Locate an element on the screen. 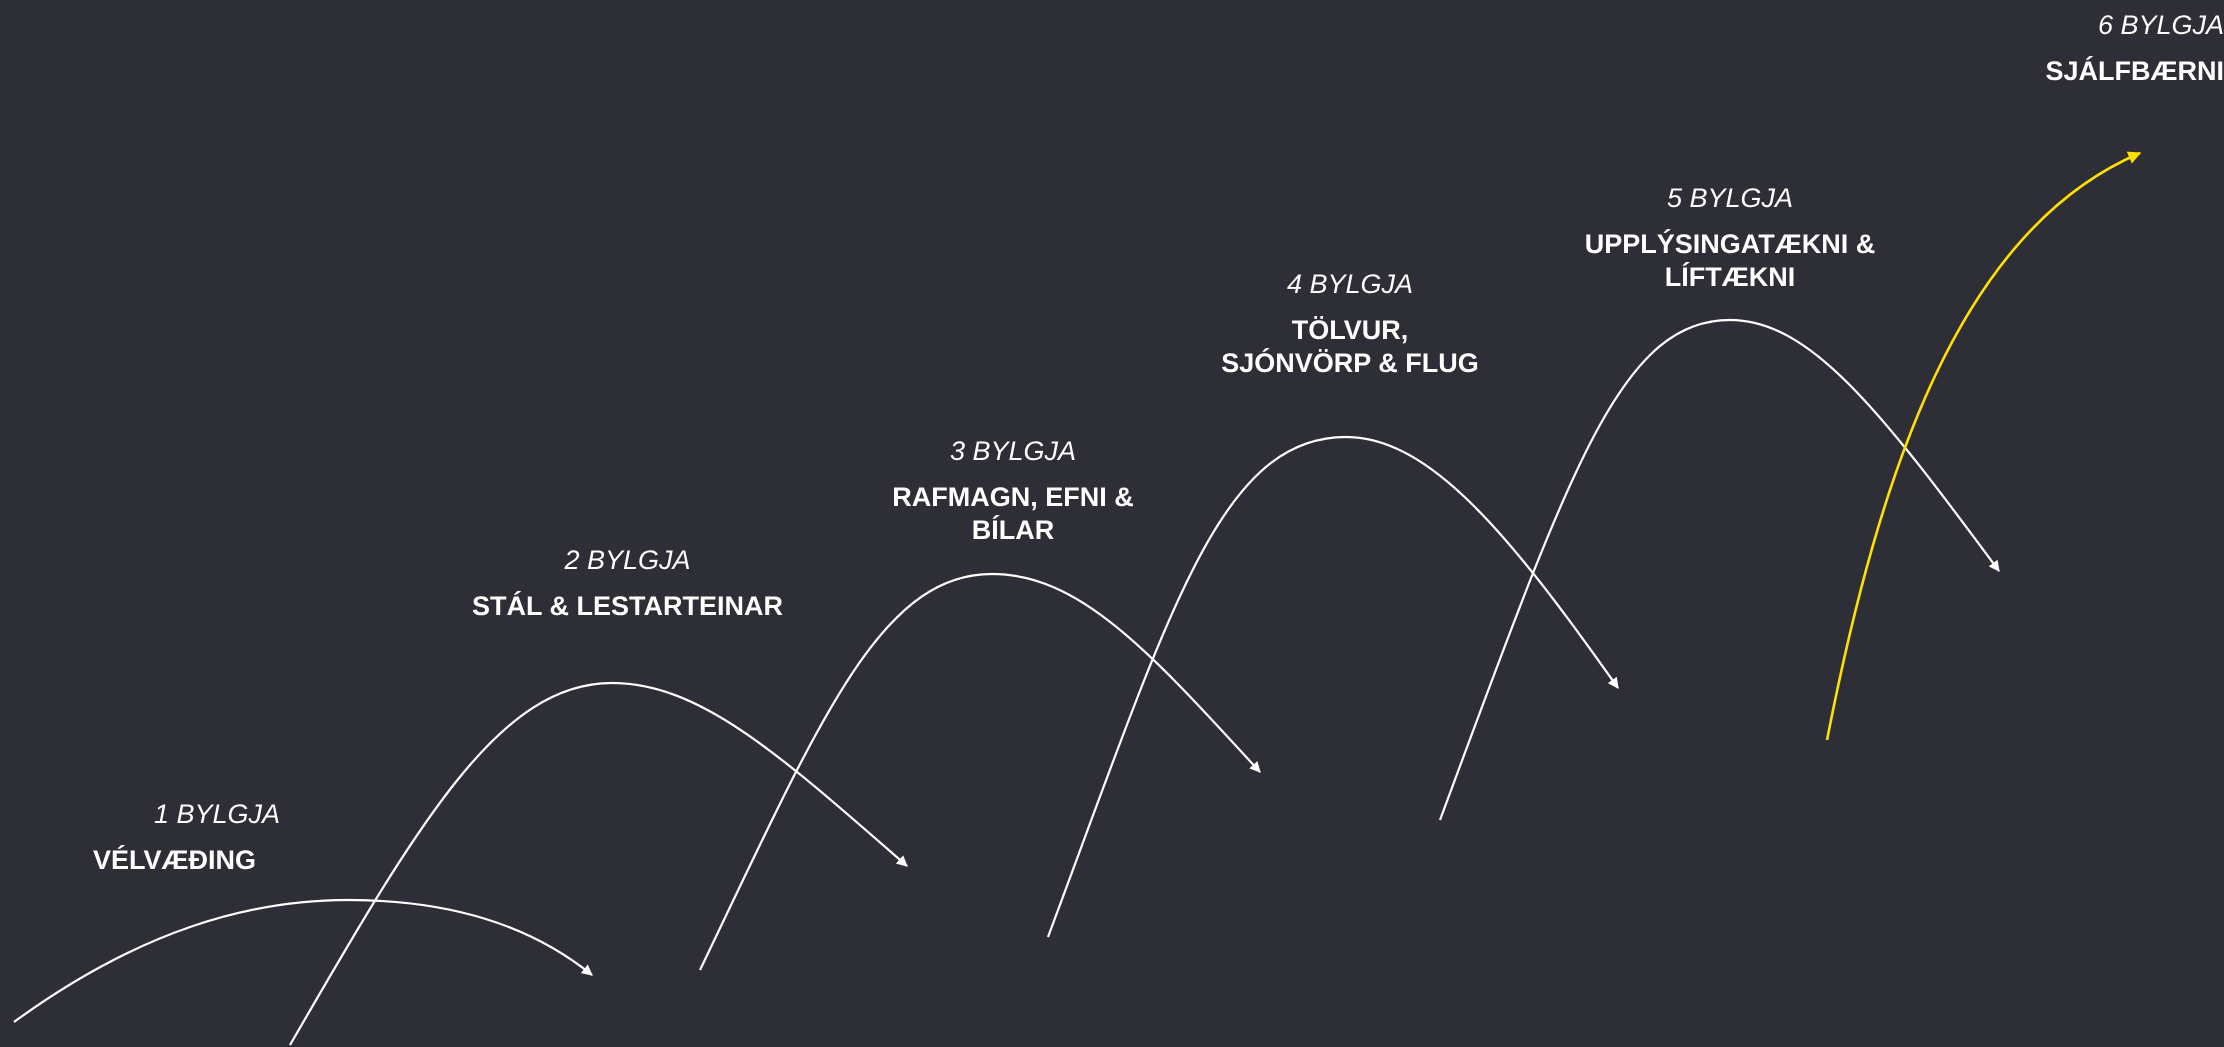 The width and height of the screenshot is (2224, 1047). wave-2-name: STÁL & LESTARTEINAR is located at coordinates (627, 606).